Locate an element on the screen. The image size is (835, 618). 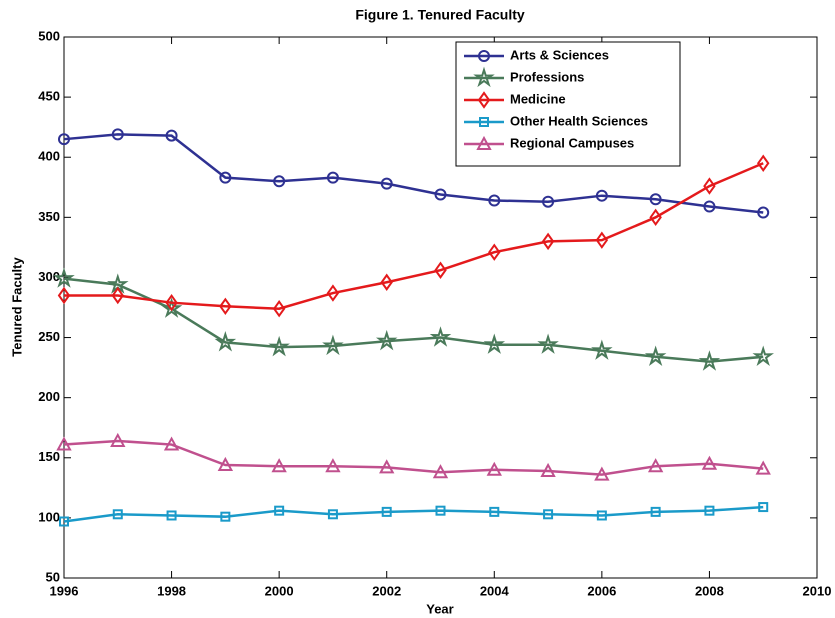
legend-label: Medicine is located at coordinates (538, 98).